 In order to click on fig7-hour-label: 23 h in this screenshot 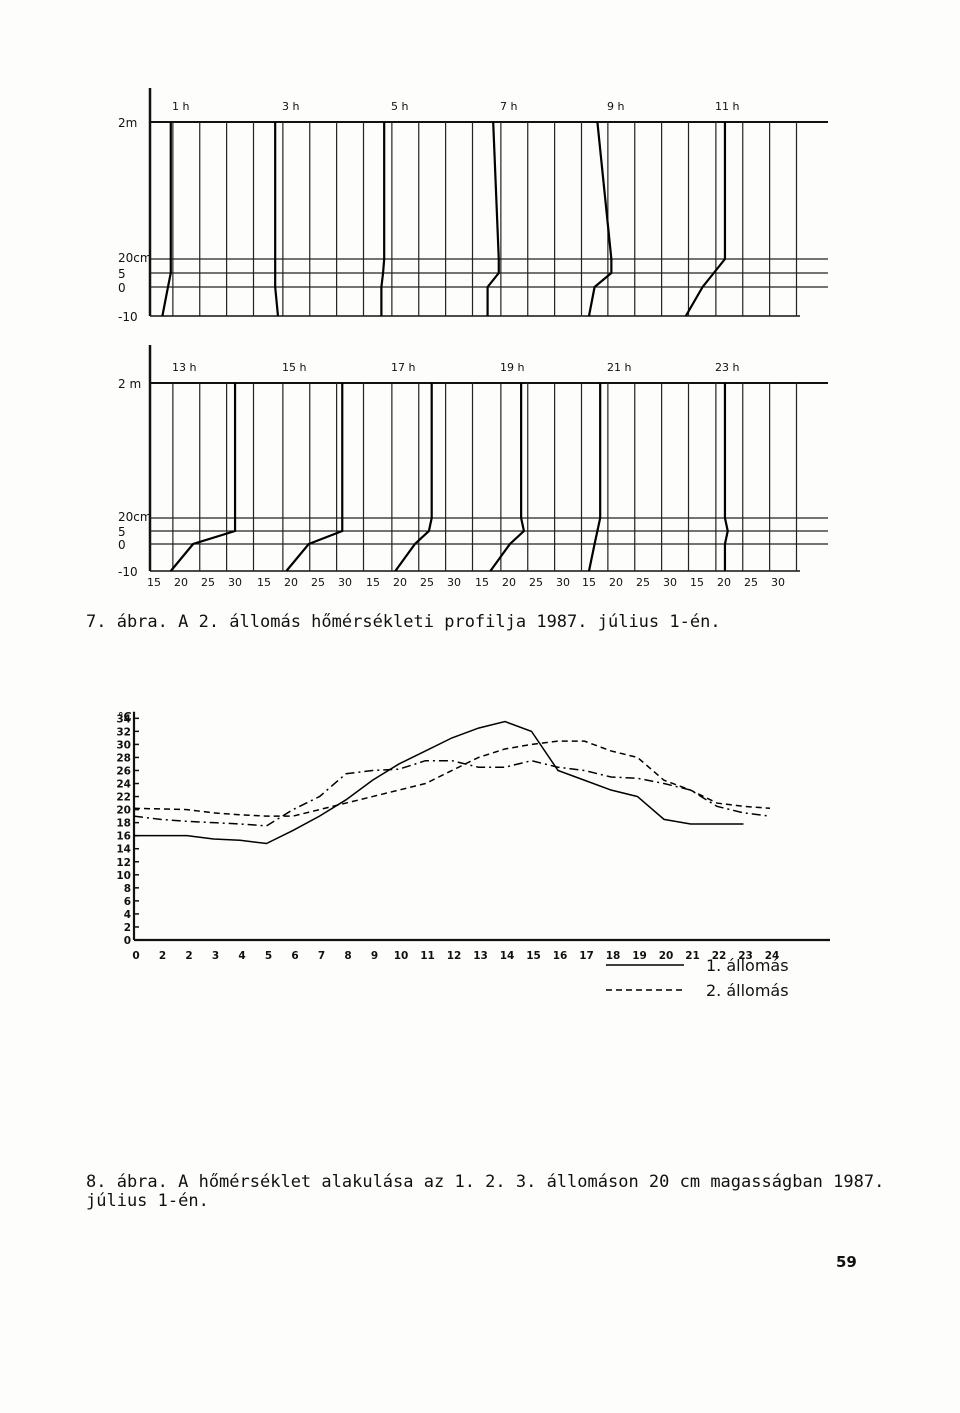, I will do `click(727, 367)`.